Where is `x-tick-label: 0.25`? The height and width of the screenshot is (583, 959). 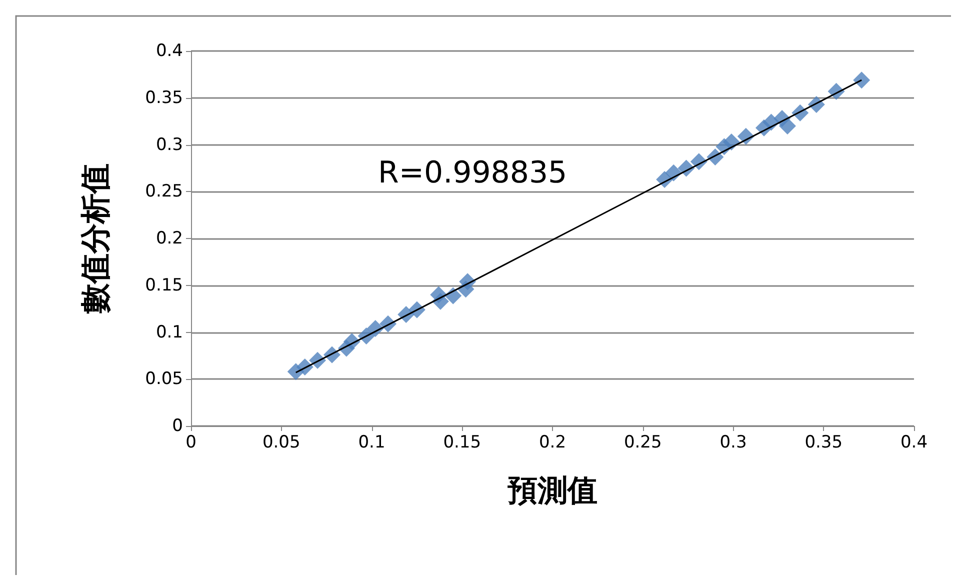 x-tick-label: 0.25 is located at coordinates (643, 442).